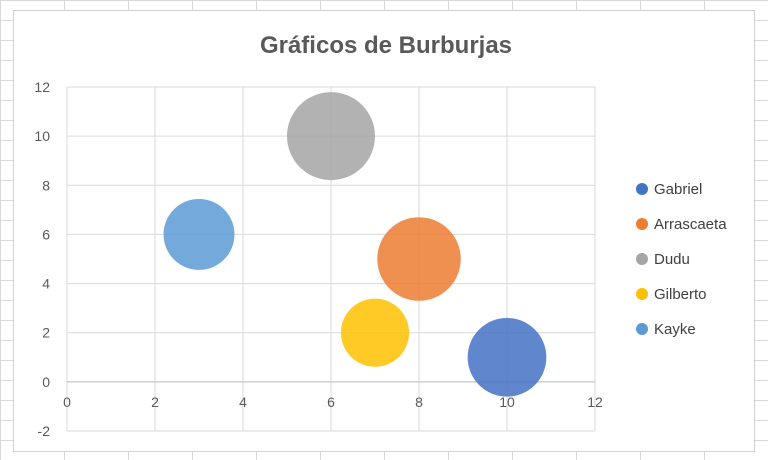  I want to click on y-tick-label: 12, so click(42, 87).